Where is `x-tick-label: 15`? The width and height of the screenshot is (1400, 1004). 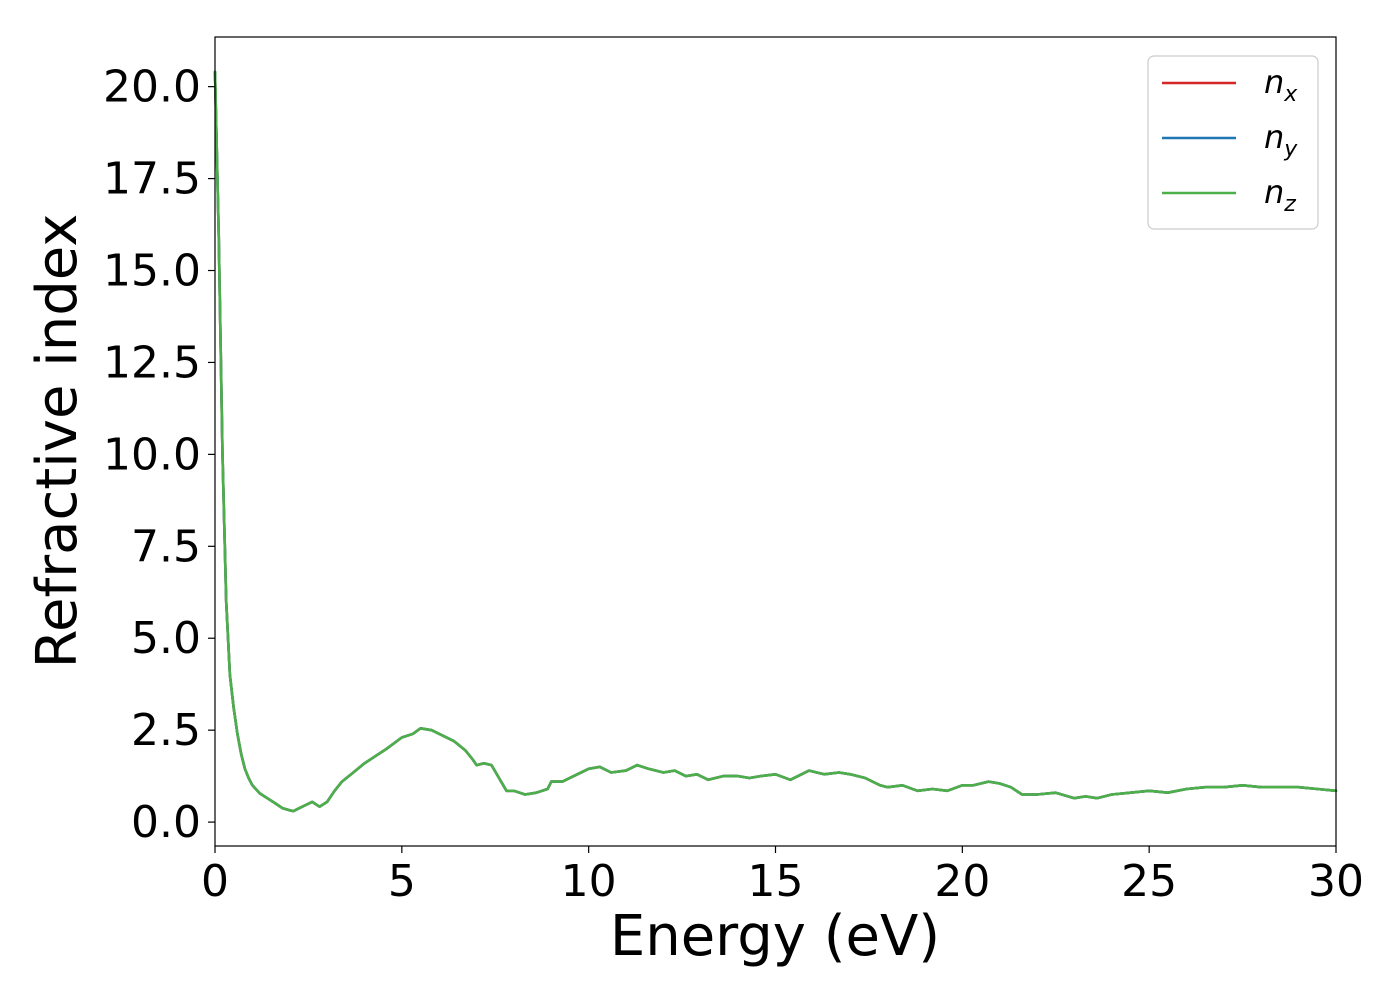 x-tick-label: 15 is located at coordinates (776, 881).